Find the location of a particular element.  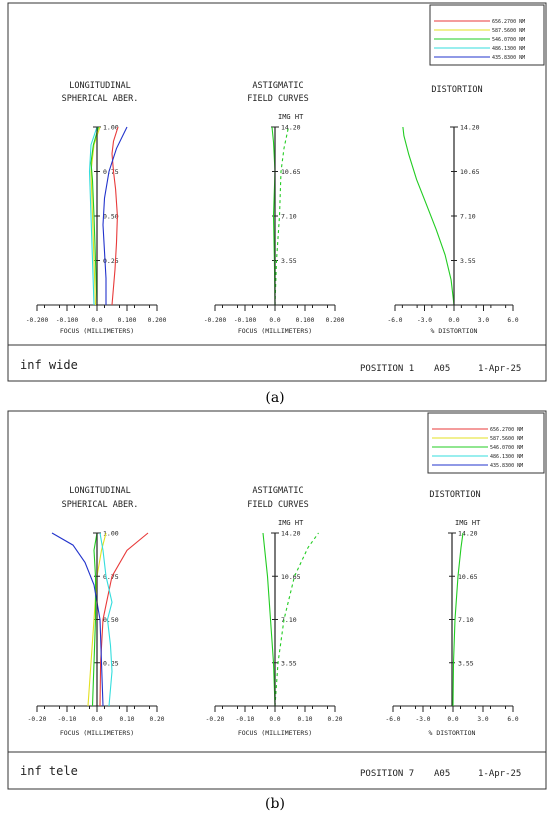

chart-title-line1: LONGITUDINAL is located at coordinates (99, 86).